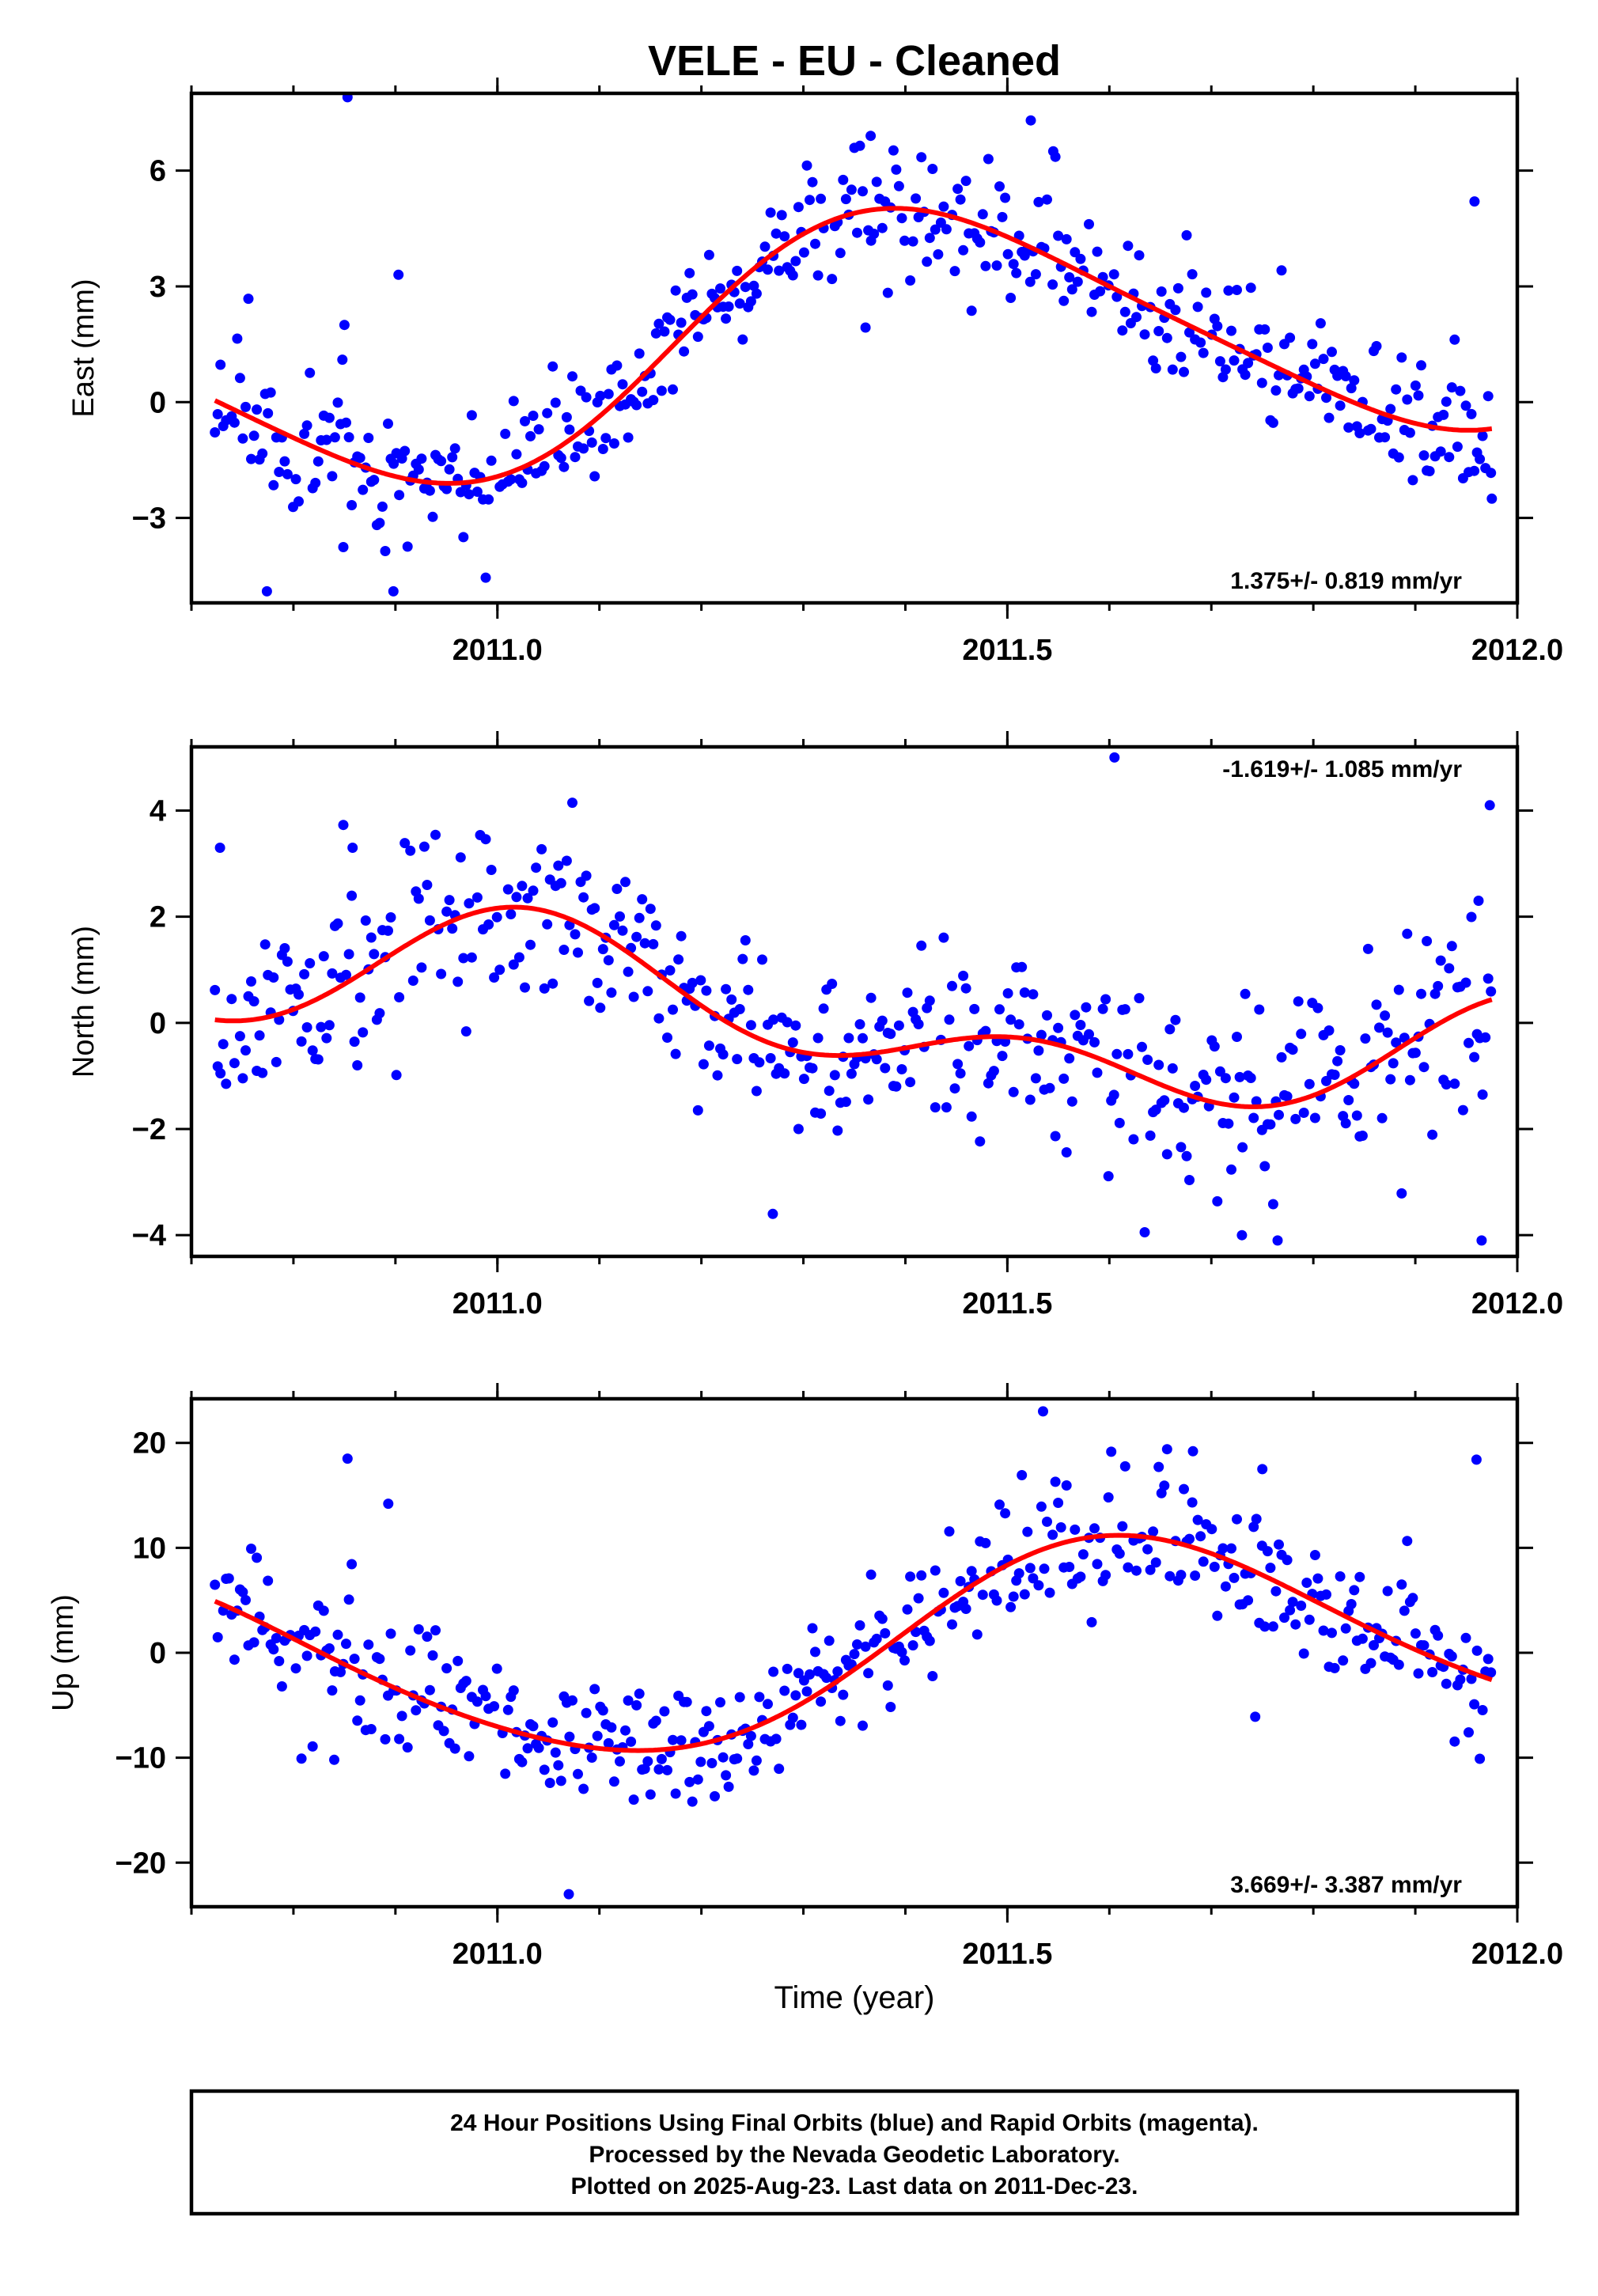 The height and width of the screenshot is (2296, 1598). What do you see at coordinates (150, 1549) in the screenshot?
I see `up-y-tick-label: 10` at bounding box center [150, 1549].